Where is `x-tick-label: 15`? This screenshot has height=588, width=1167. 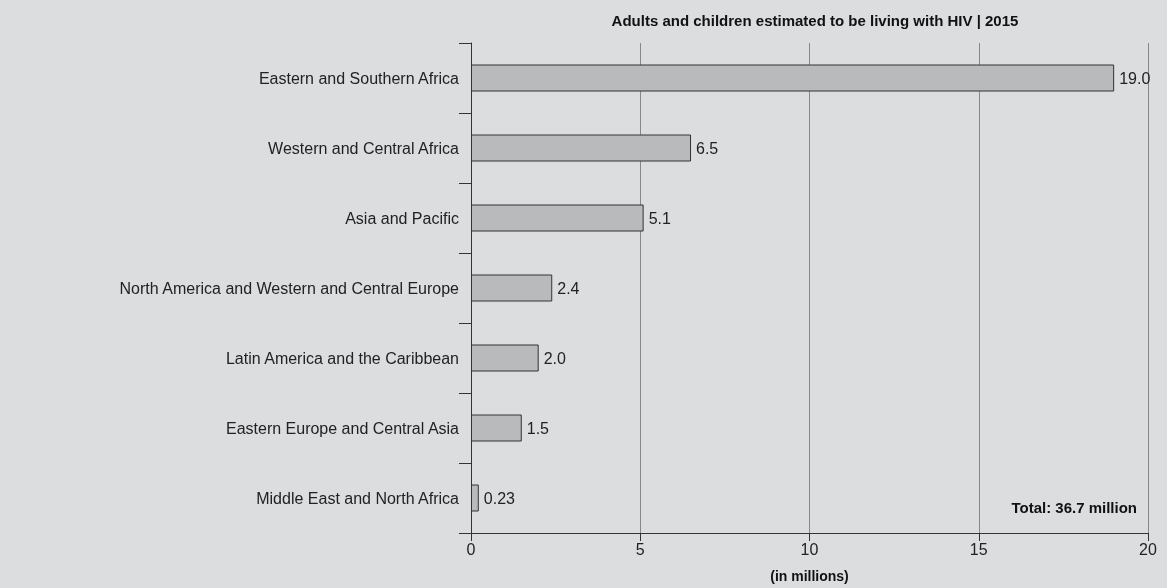
x-tick-label: 15 is located at coordinates (978, 549).